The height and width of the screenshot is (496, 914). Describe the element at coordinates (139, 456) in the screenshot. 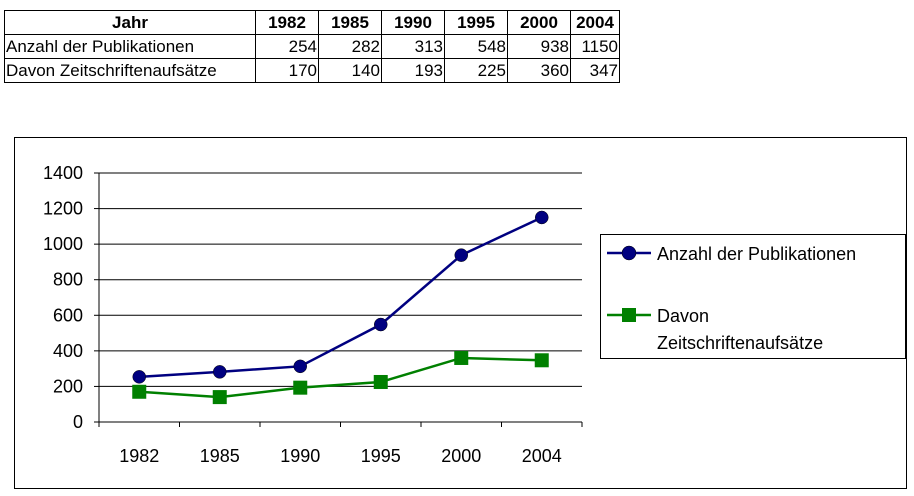

I see `x-tick-label: 1982` at that location.